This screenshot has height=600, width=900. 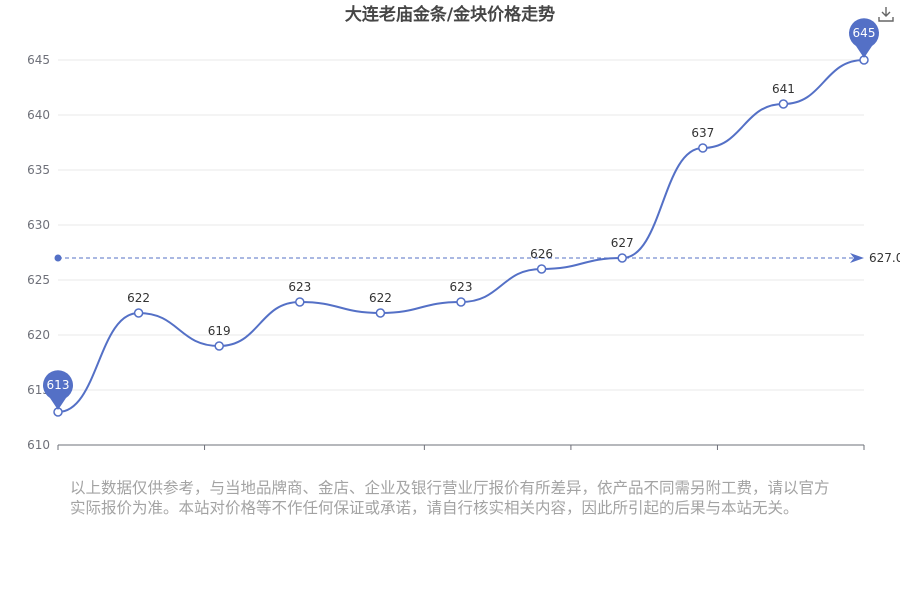 I want to click on y-tick-label: 610, so click(x=38, y=444).